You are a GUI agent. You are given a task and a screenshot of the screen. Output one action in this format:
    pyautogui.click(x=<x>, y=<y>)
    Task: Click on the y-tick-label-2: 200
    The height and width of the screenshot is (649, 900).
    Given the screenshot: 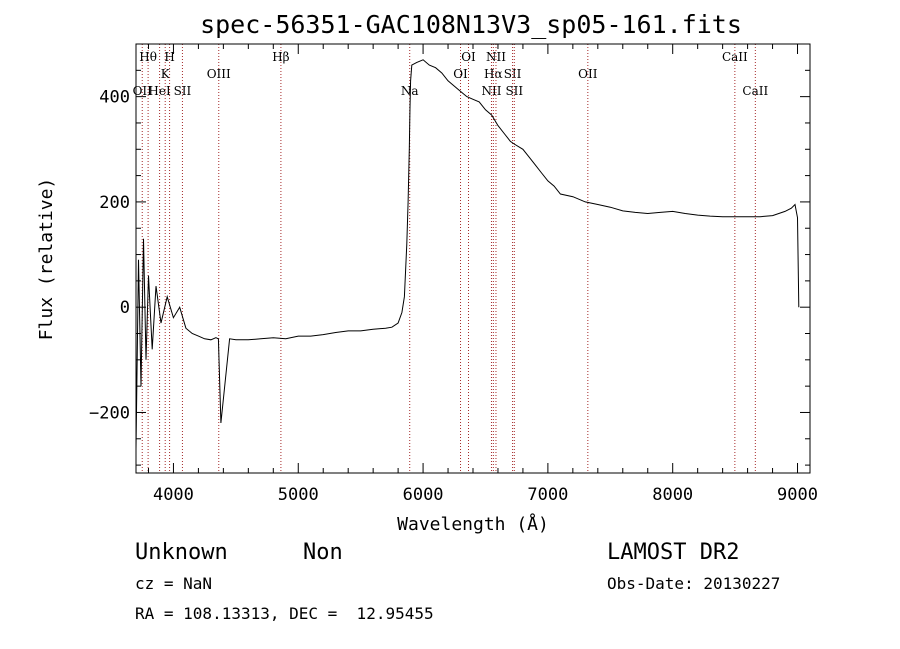 What is the action you would take?
    pyautogui.click(x=114, y=203)
    